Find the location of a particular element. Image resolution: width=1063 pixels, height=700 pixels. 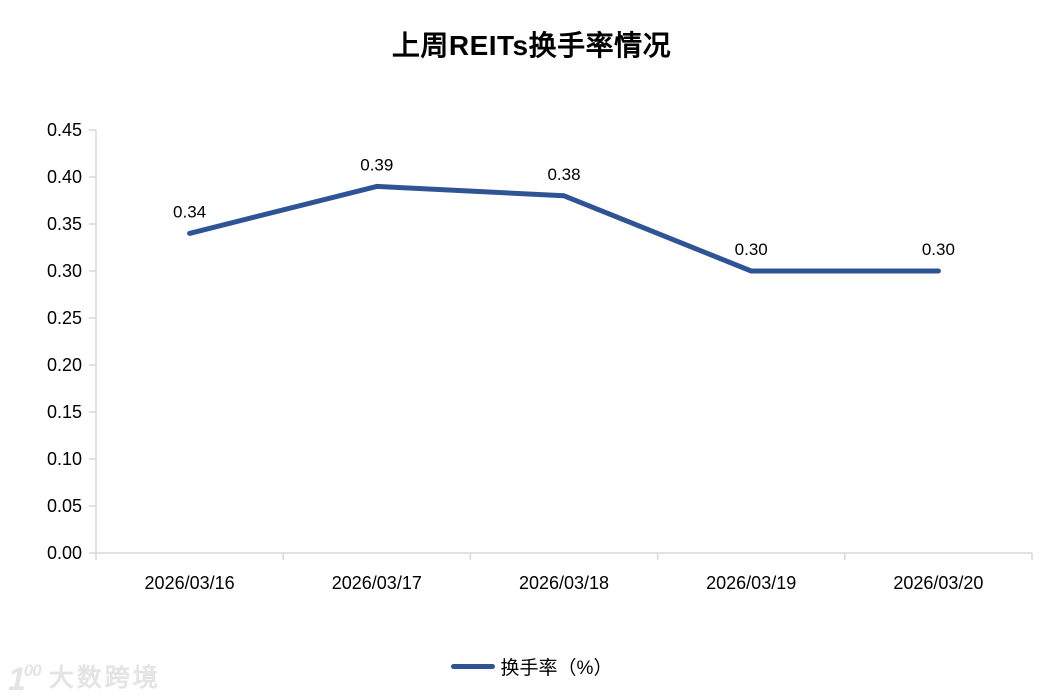

chart-title: 上周REITs换手率情况 is located at coordinates (531, 45).